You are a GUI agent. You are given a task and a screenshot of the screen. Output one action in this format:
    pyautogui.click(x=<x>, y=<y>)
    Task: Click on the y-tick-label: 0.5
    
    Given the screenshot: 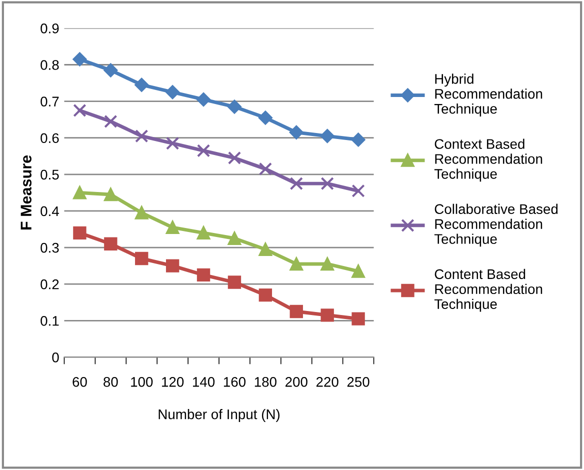 What is the action you would take?
    pyautogui.click(x=49, y=175)
    